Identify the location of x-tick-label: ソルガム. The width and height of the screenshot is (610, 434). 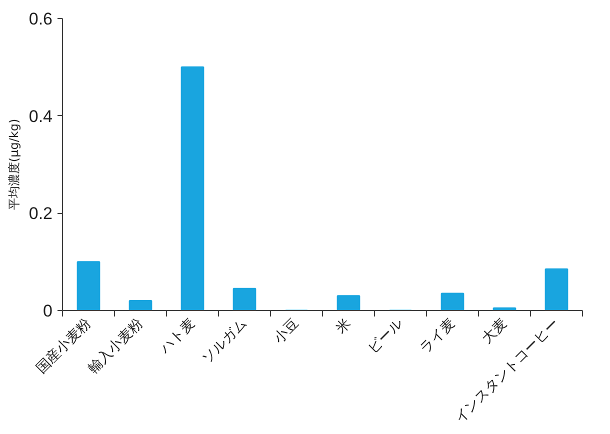
(224, 341).